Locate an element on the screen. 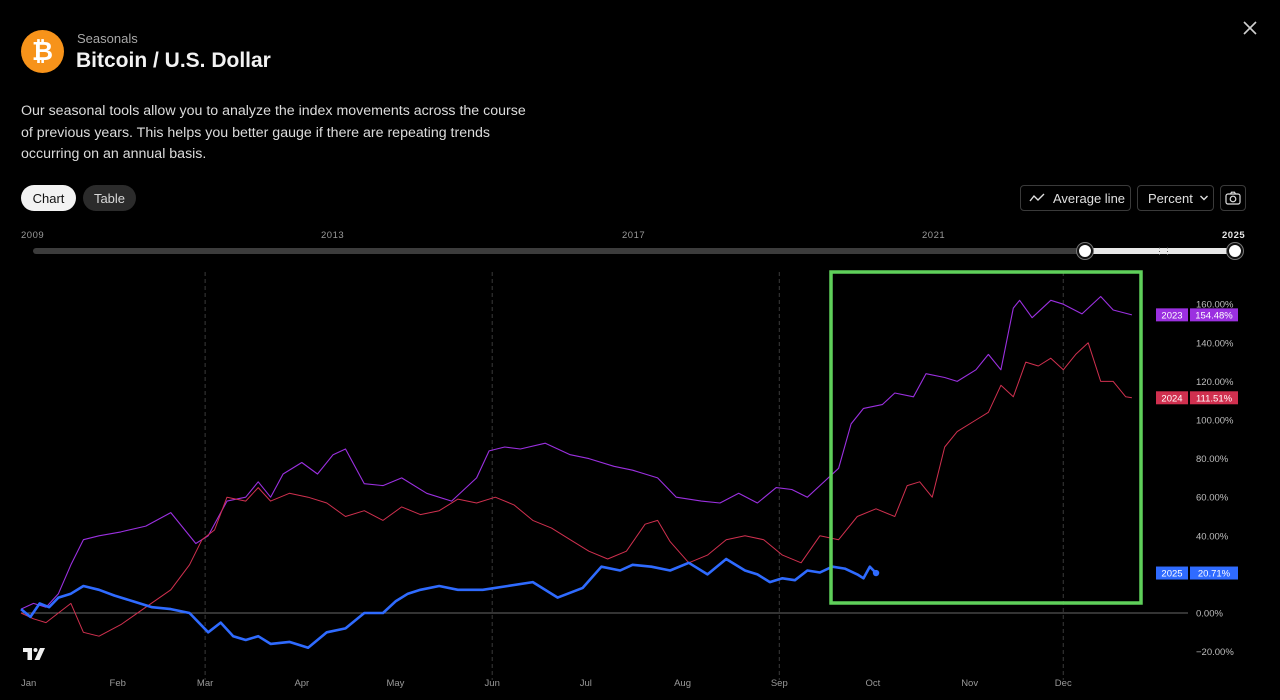  scale-select-label: Percent is located at coordinates (1170, 198).